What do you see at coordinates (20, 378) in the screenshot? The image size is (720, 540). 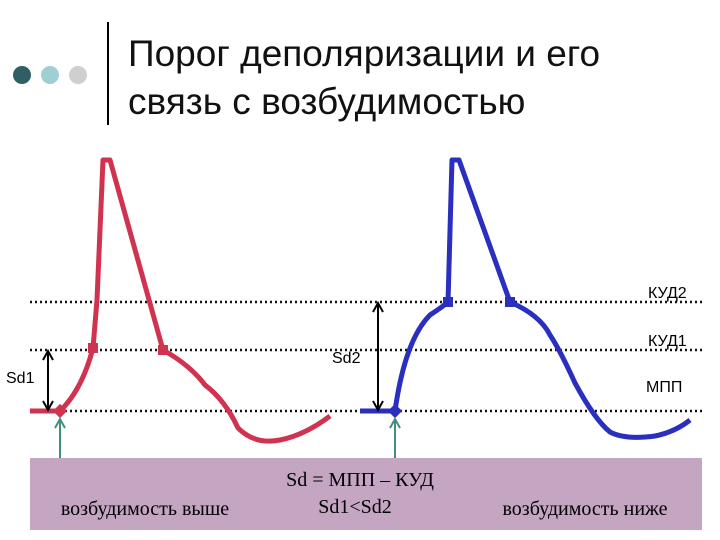 I see `sd-label: Sd1` at bounding box center [20, 378].